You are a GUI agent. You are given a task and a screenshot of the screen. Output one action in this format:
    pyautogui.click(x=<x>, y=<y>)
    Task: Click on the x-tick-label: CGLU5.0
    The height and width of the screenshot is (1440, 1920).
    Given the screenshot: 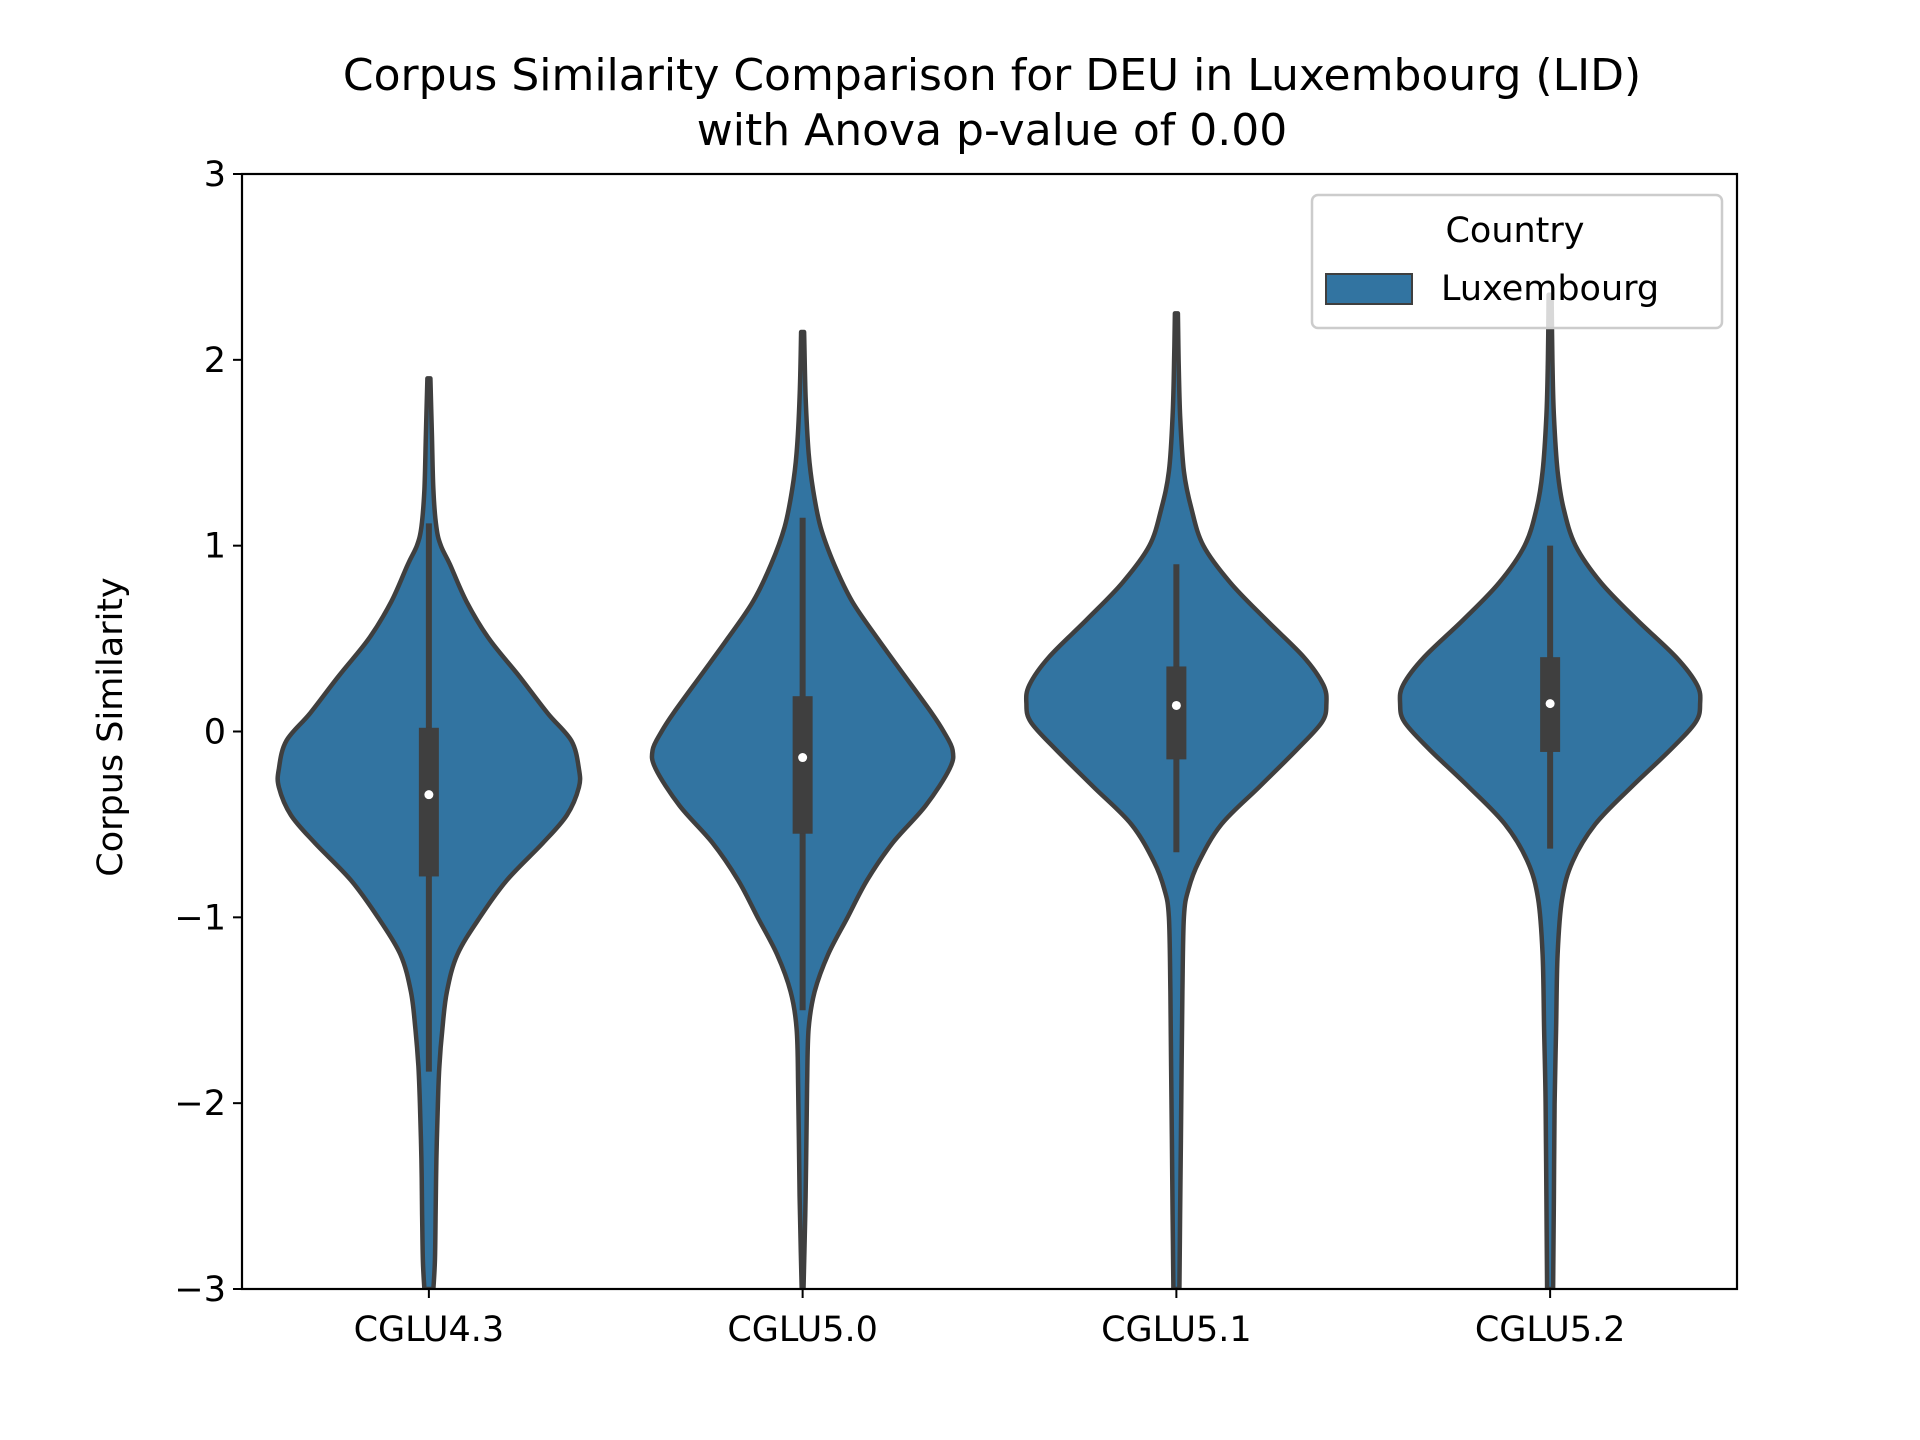 What is the action you would take?
    pyautogui.click(x=802, y=1330)
    